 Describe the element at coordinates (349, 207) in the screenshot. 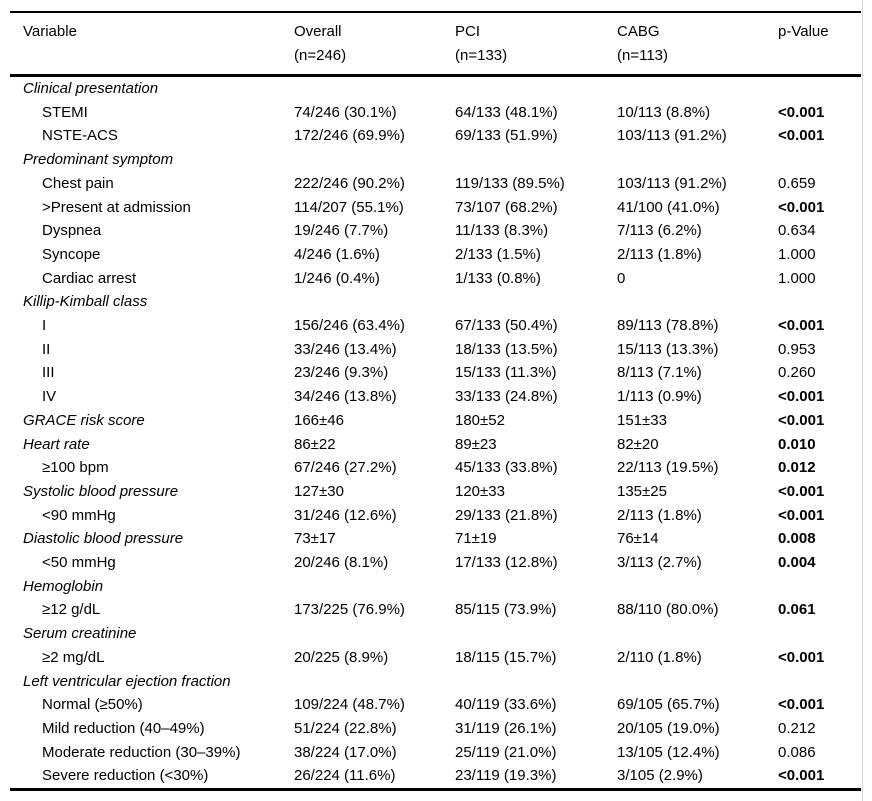

I see `cell-overall: 114/207 (55.1%)` at that location.